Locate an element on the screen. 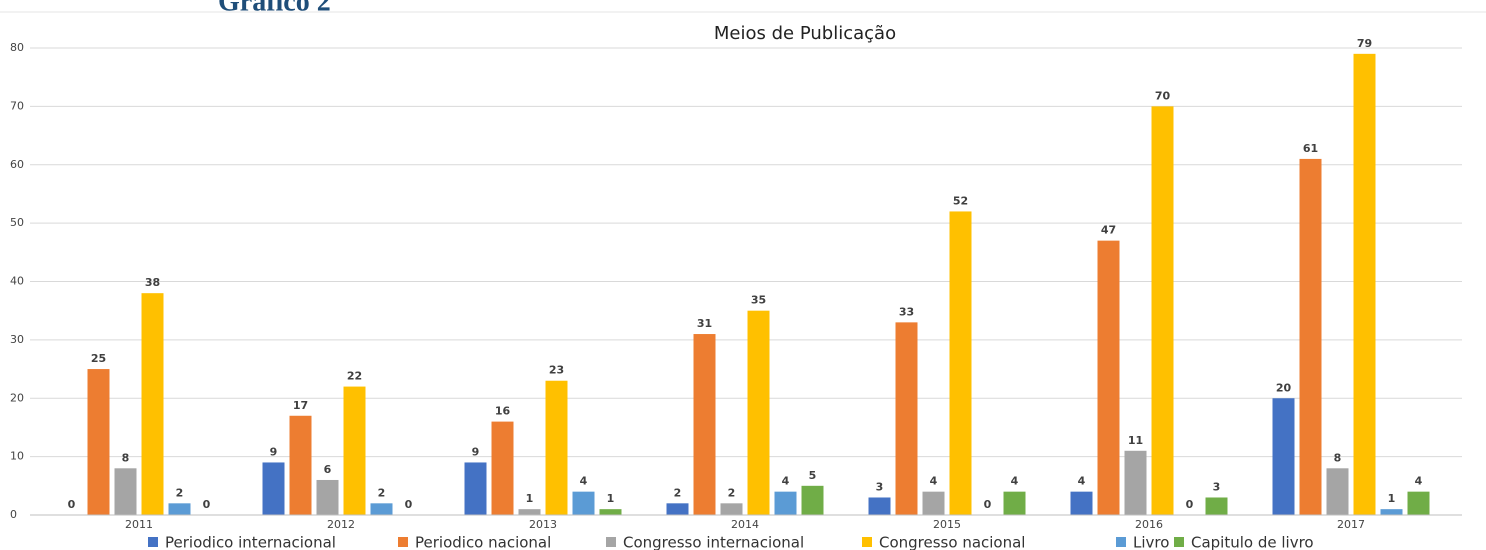 The height and width of the screenshot is (550, 1486). data-label: 20 is located at coordinates (1284, 387).